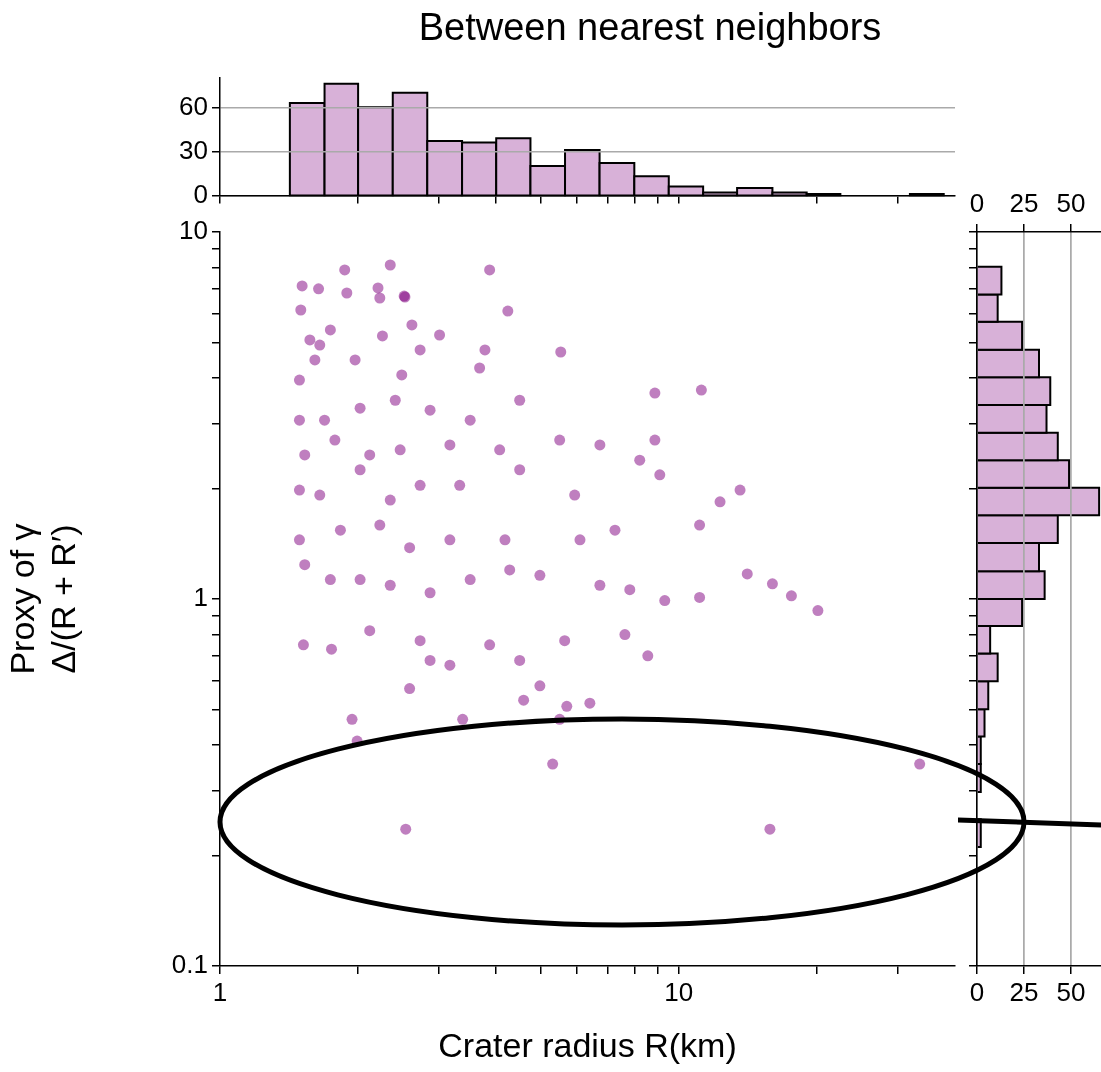 This screenshot has height=1072, width=1101. What do you see at coordinates (977, 991) in the screenshot?
I see `x-tick-label: 0` at bounding box center [977, 991].